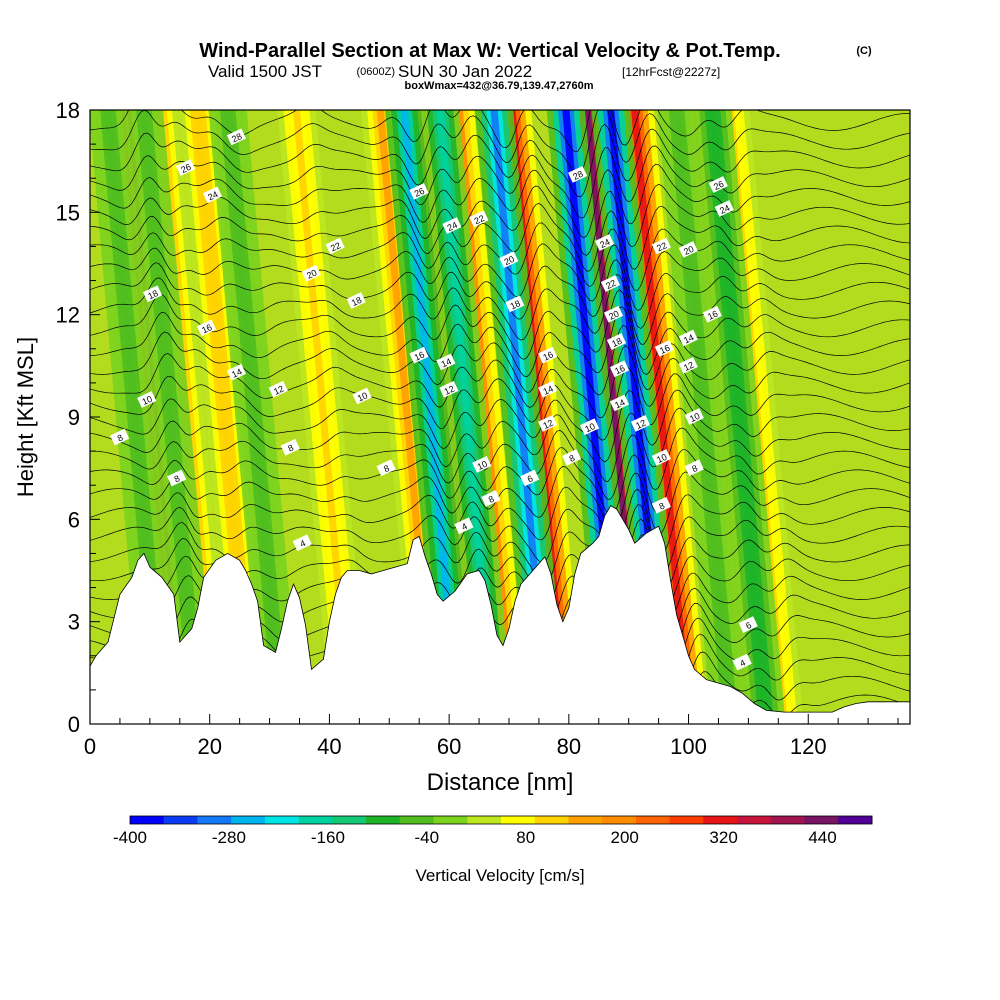 This screenshot has width=1000, height=1000. Describe the element at coordinates (449, 746) in the screenshot. I see `x-tick-label: 60` at that location.